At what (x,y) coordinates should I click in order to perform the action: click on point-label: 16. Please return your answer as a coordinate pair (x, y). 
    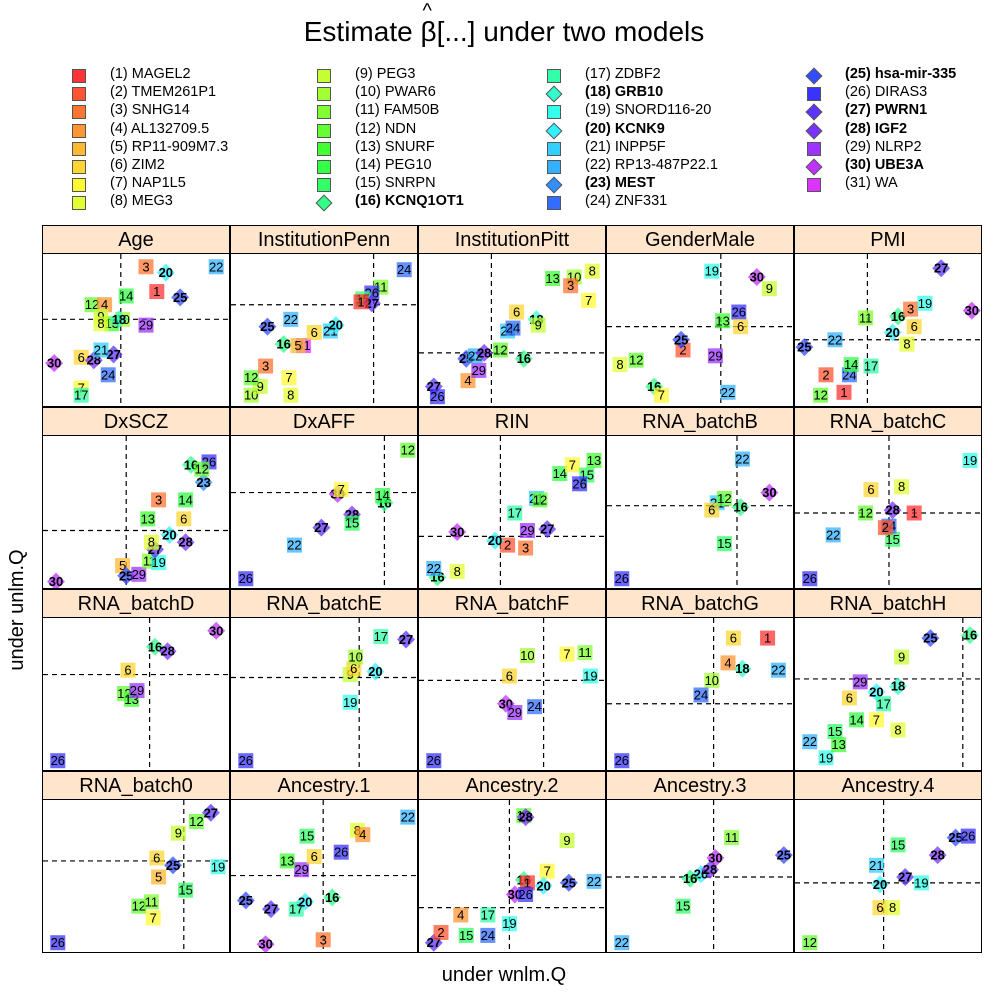
    Looking at the image, I should click on (970, 635).